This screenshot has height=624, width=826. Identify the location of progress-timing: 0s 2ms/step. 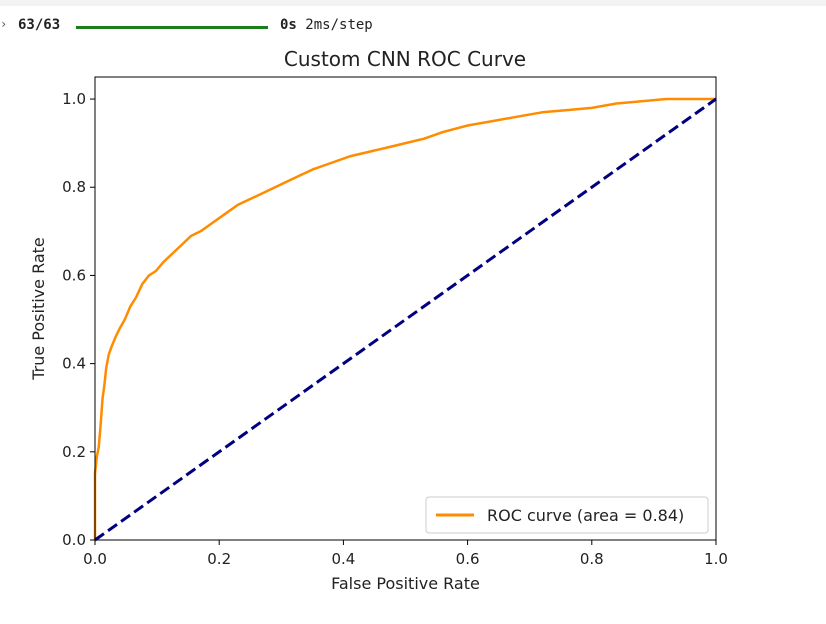
(326, 25).